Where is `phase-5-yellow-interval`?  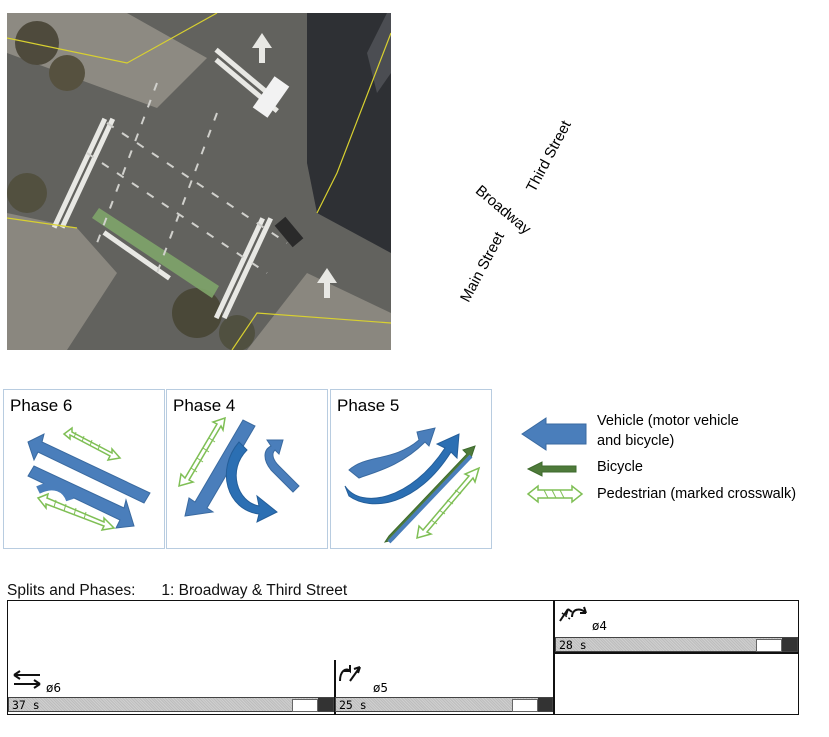
phase-5-yellow-interval is located at coordinates (525, 705).